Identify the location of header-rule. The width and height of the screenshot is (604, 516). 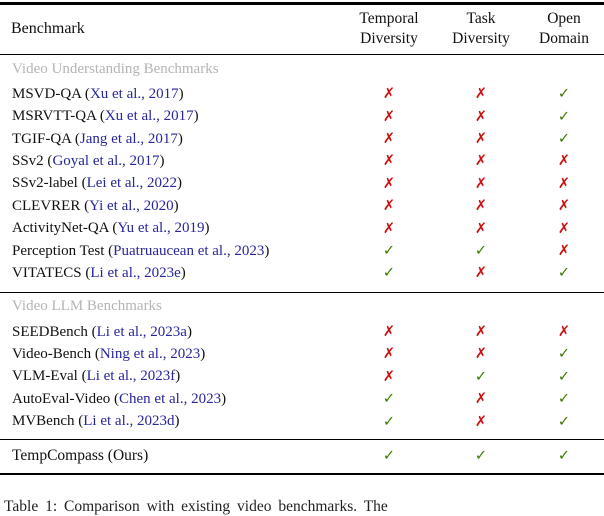
(302, 54).